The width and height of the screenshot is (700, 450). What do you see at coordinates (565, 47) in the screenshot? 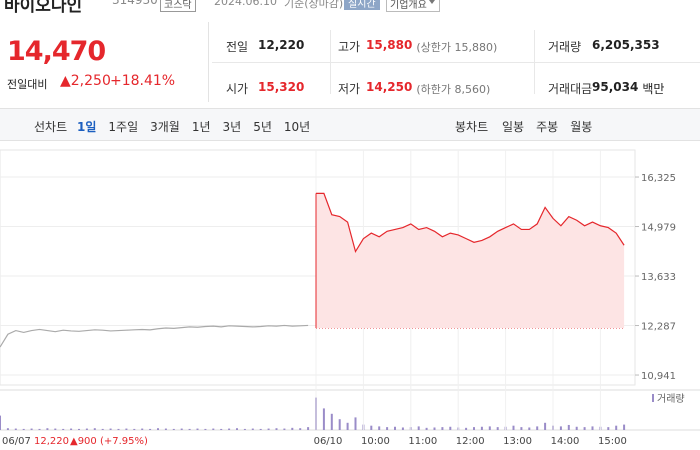
I see `stat-label: 거래량` at bounding box center [565, 47].